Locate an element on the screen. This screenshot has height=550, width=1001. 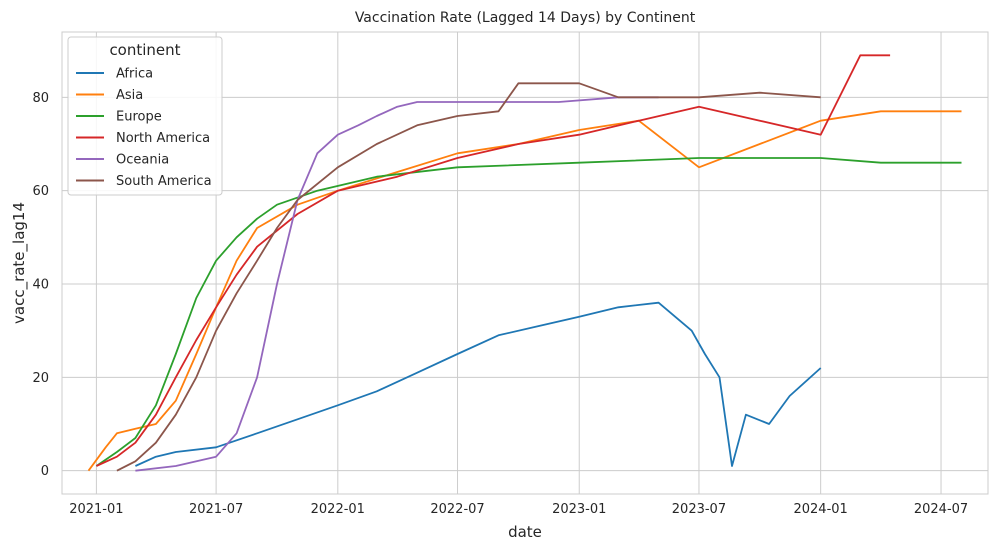
x-tick-label: 2023-01 is located at coordinates (579, 509).